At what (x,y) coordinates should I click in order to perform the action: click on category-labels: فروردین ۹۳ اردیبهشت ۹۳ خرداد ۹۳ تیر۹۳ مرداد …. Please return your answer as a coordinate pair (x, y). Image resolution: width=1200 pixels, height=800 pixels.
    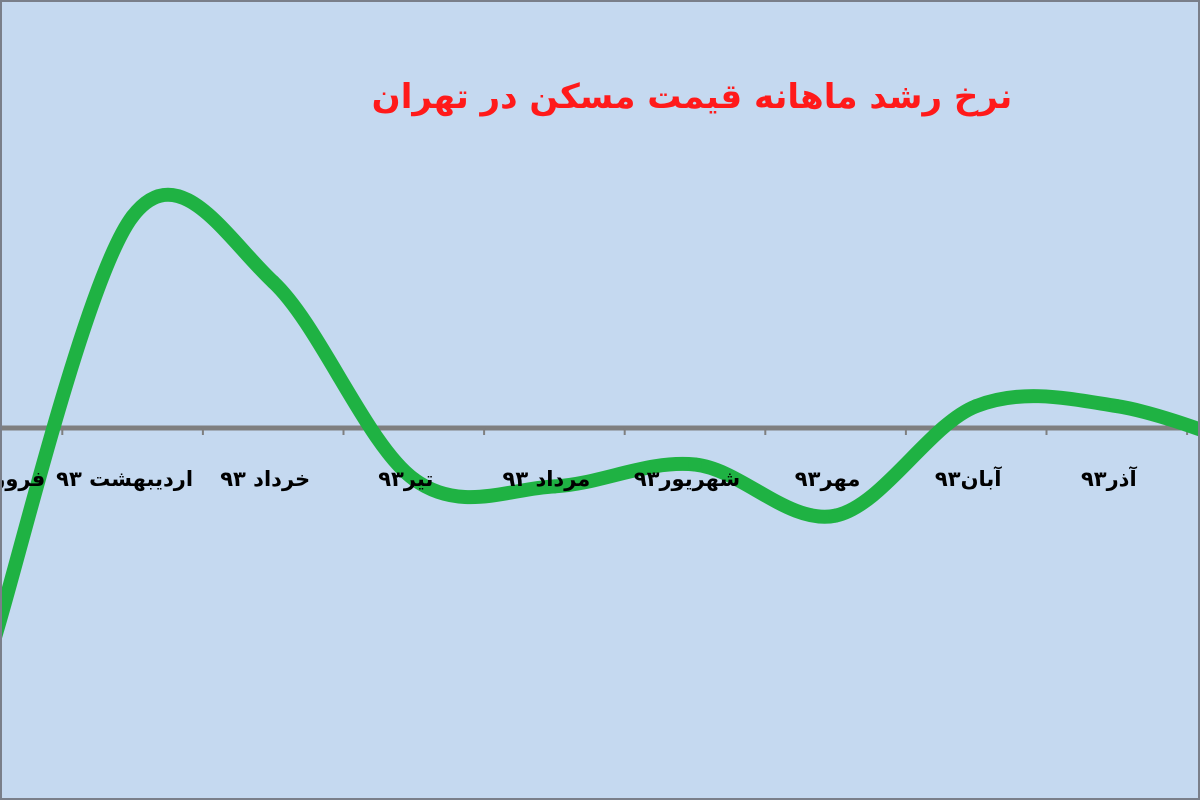
    Looking at the image, I should click on (570, 478).